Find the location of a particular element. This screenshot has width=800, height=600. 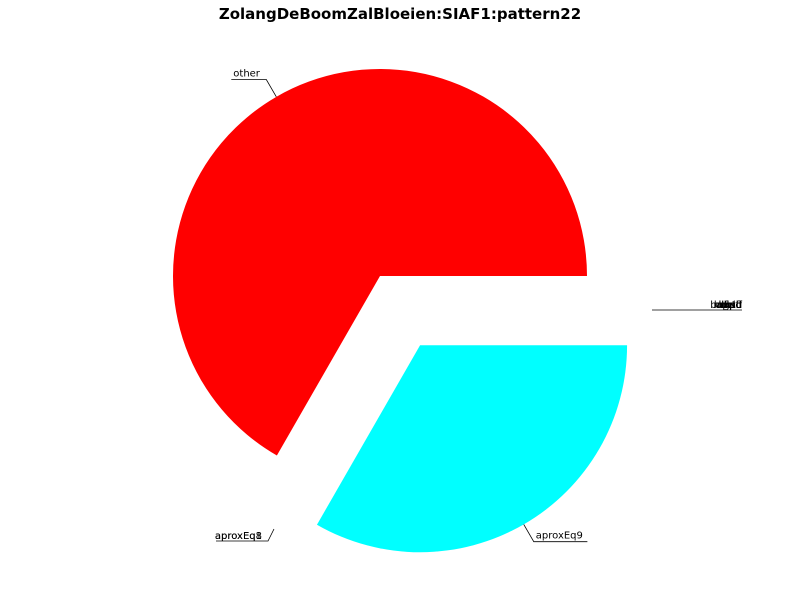

slice-label-ulfwd: ulfwd is located at coordinates (728, 305).